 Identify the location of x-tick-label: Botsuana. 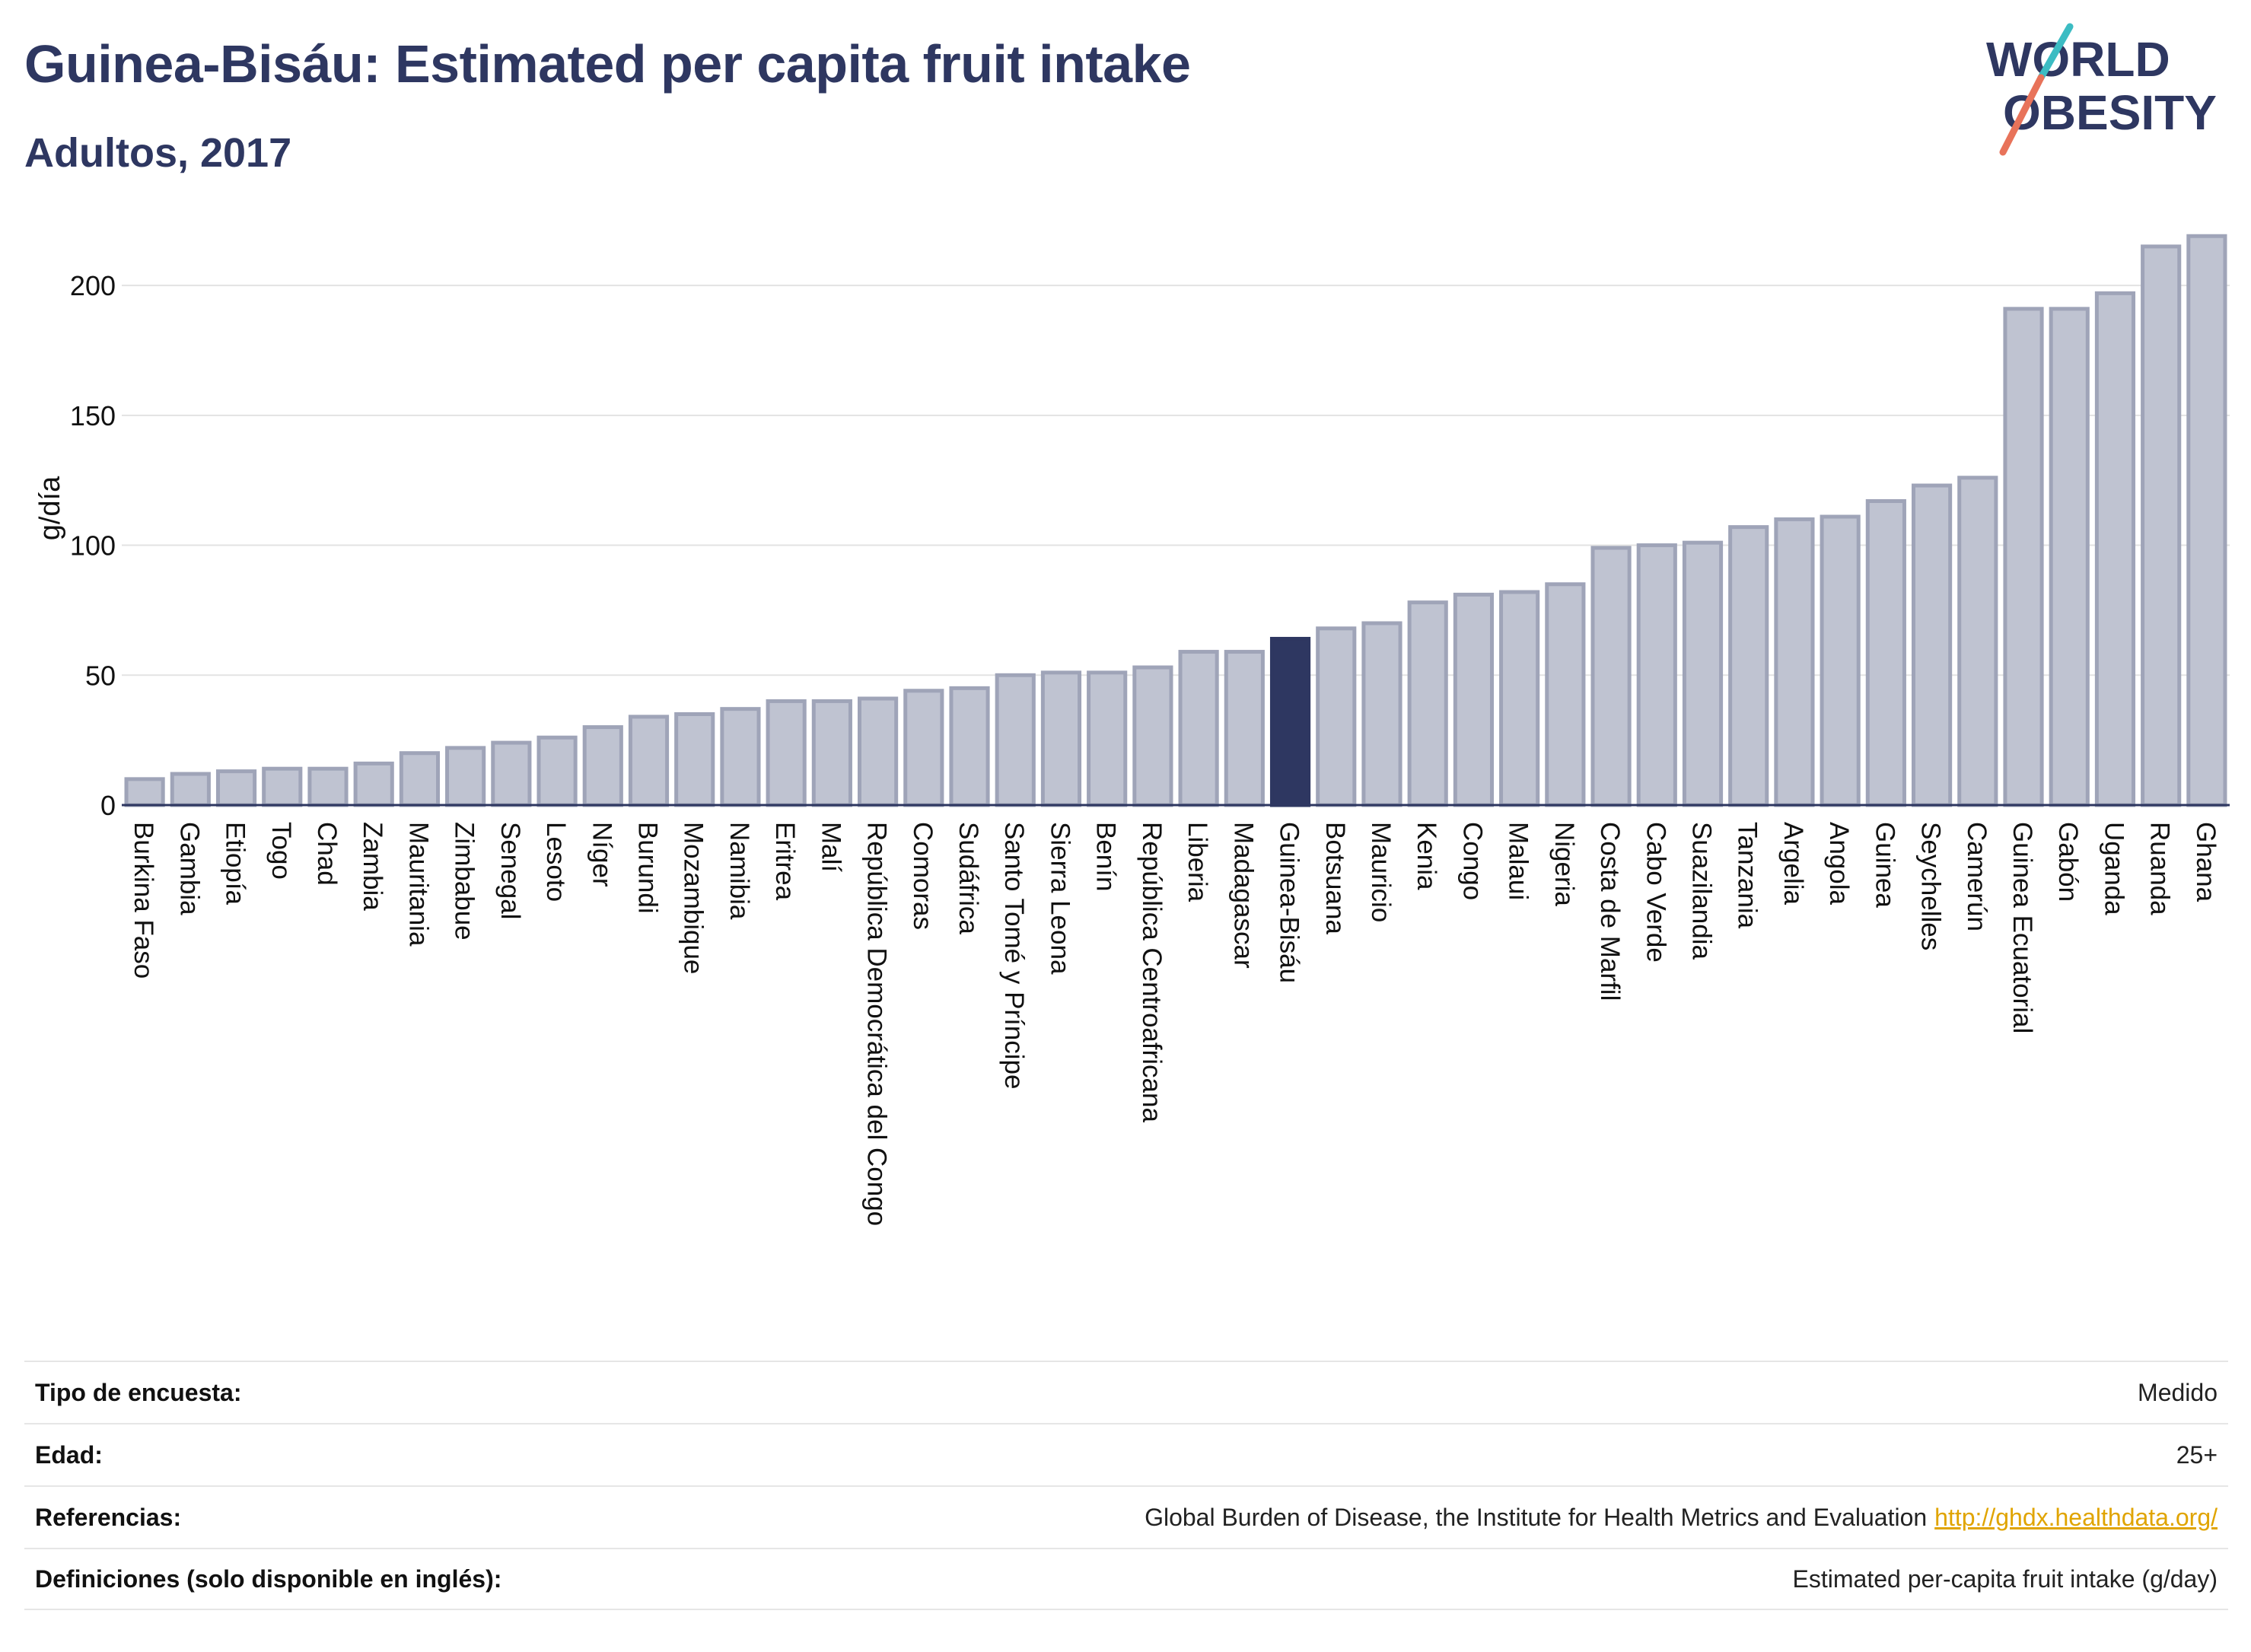
(1335, 878).